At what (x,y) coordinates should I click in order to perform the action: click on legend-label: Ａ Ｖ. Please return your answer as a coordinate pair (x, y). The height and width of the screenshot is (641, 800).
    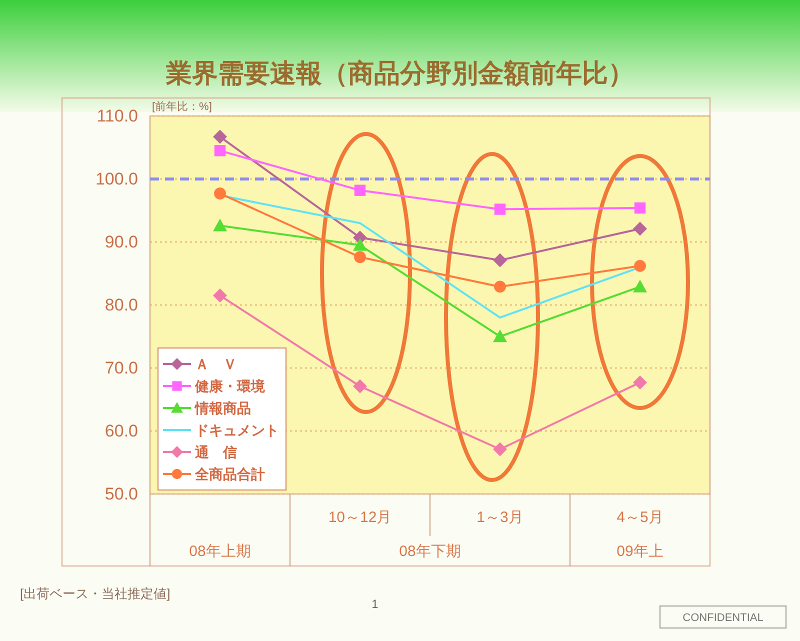
    Looking at the image, I should click on (216, 364).